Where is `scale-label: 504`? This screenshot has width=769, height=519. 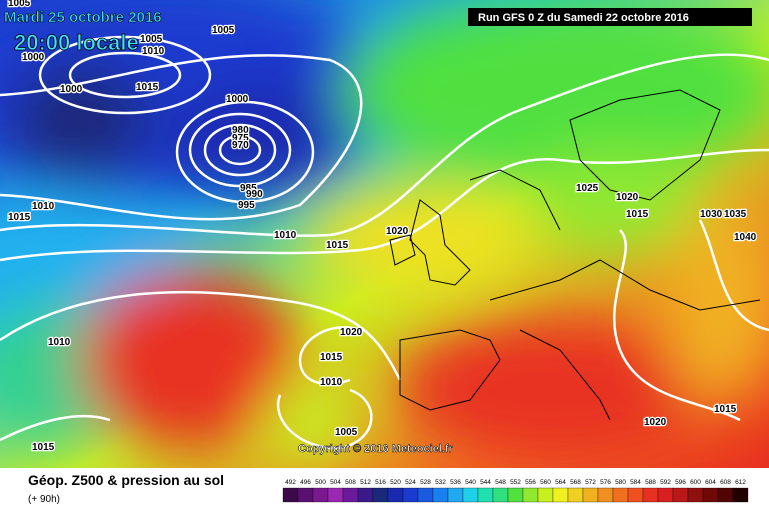 scale-label: 504 is located at coordinates (335, 482).